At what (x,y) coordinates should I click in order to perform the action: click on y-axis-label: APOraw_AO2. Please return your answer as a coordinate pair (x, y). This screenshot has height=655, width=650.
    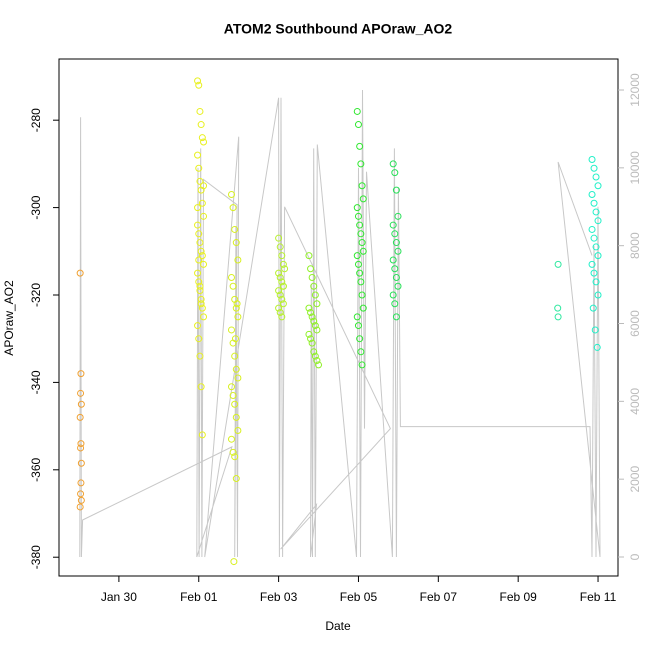
    Looking at the image, I should click on (9, 318).